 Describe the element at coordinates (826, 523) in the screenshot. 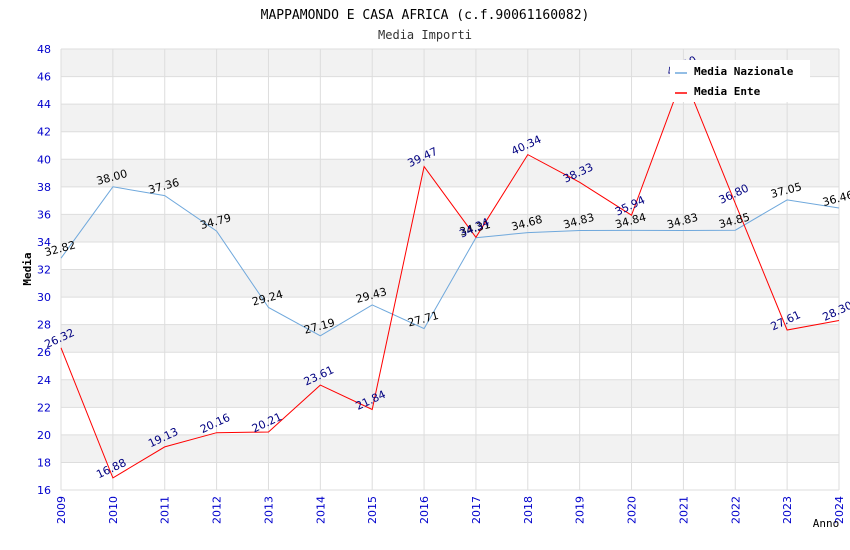

I see `x-axis-label: Anno` at that location.